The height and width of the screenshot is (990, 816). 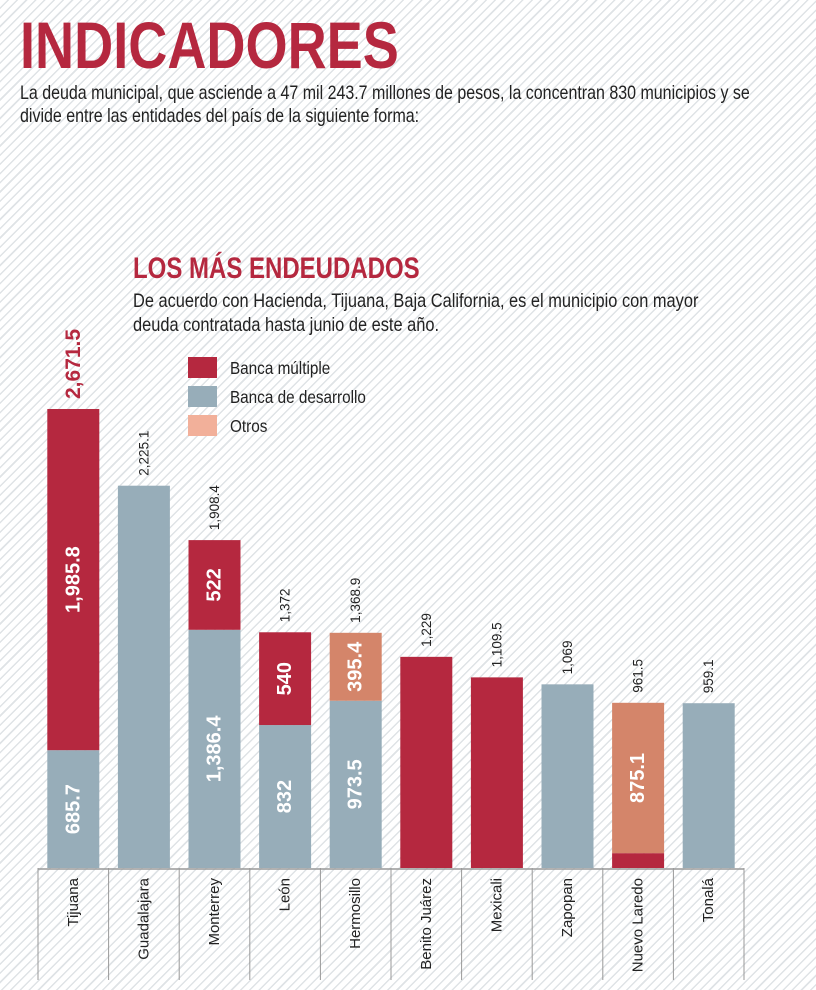 I want to click on category-label: Nuevo Laredo, so click(x=638, y=925).